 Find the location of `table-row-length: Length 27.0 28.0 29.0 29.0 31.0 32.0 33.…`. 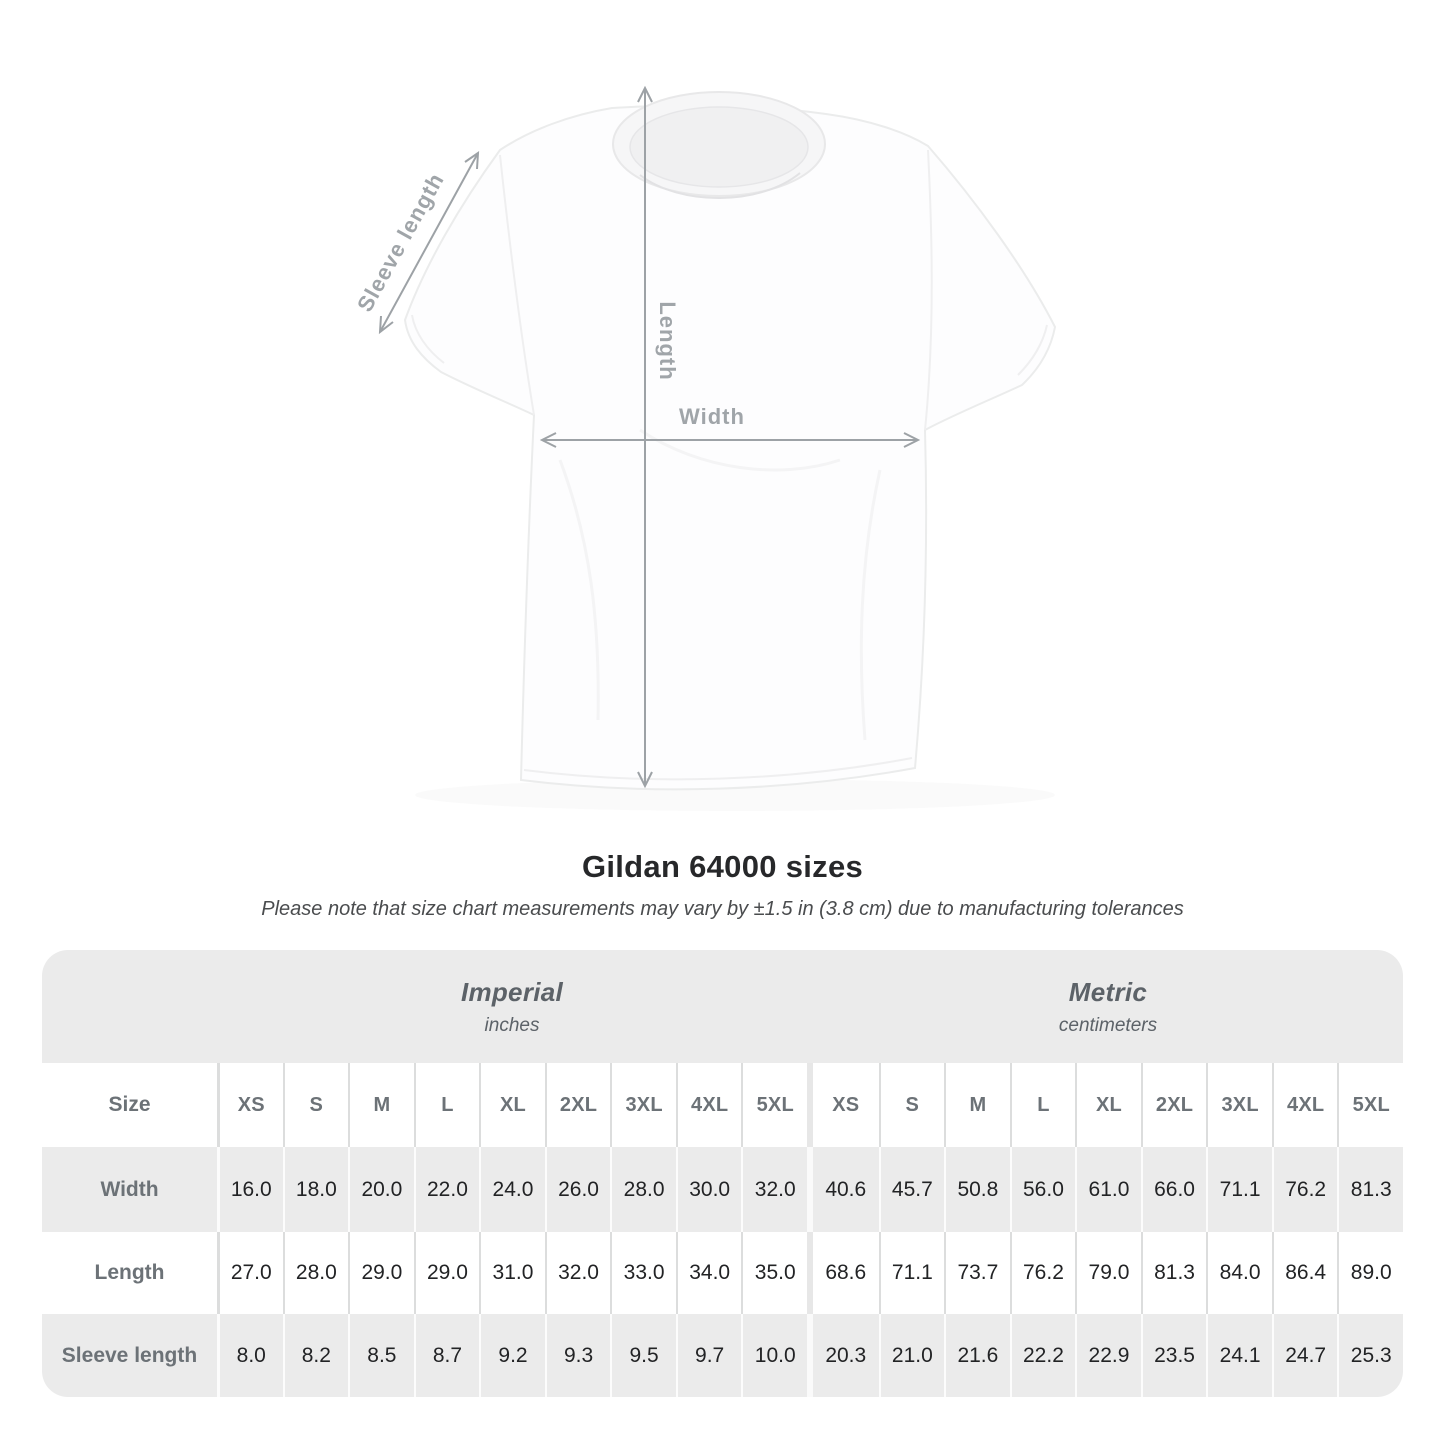

table-row-length: Length 27.0 28.0 29.0 29.0 31.0 32.0 33.… is located at coordinates (722, 1273).